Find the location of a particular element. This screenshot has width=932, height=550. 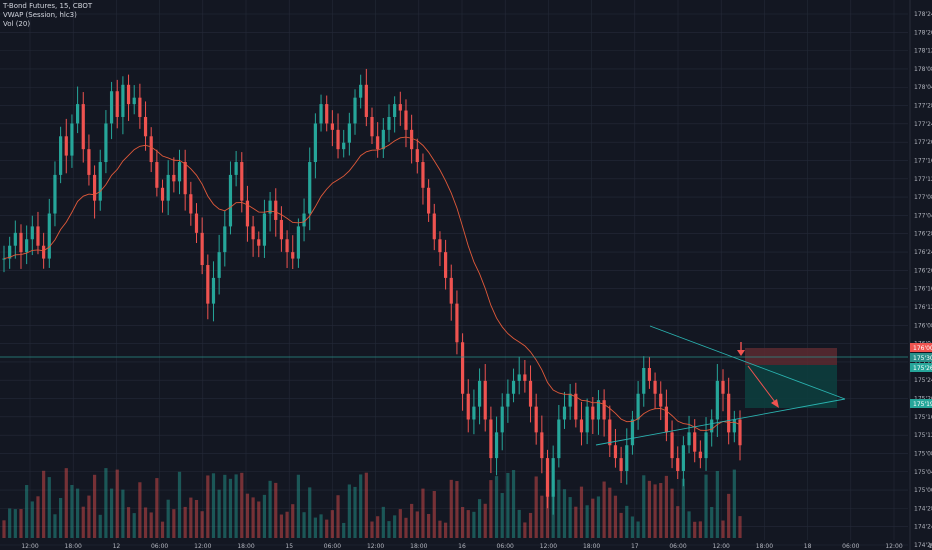

legend-volume: Vol (20) is located at coordinates (17, 24).